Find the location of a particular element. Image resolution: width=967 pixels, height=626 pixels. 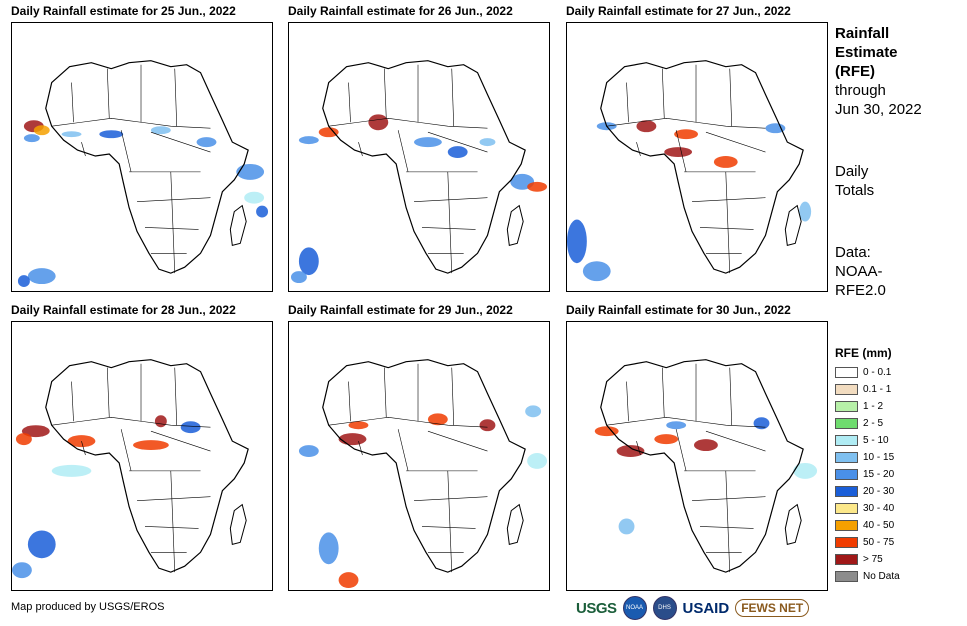

legend-item: 5 - 10 is located at coordinates (862, 440).